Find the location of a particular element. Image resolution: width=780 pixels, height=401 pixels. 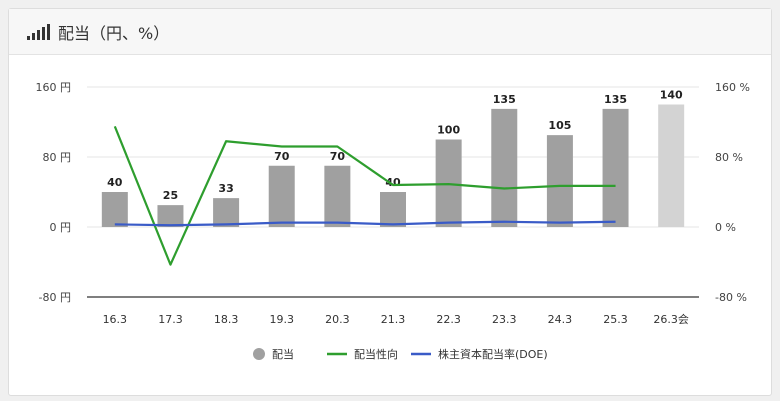

y-right-tick-label: -80 % is located at coordinates (731, 297).